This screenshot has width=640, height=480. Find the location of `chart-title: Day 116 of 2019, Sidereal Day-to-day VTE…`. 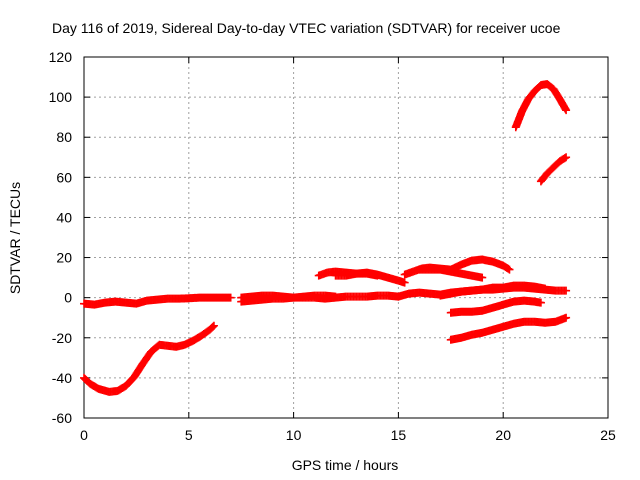

chart-title: Day 116 of 2019, Sidereal Day-to-day VTE… is located at coordinates (306, 28).